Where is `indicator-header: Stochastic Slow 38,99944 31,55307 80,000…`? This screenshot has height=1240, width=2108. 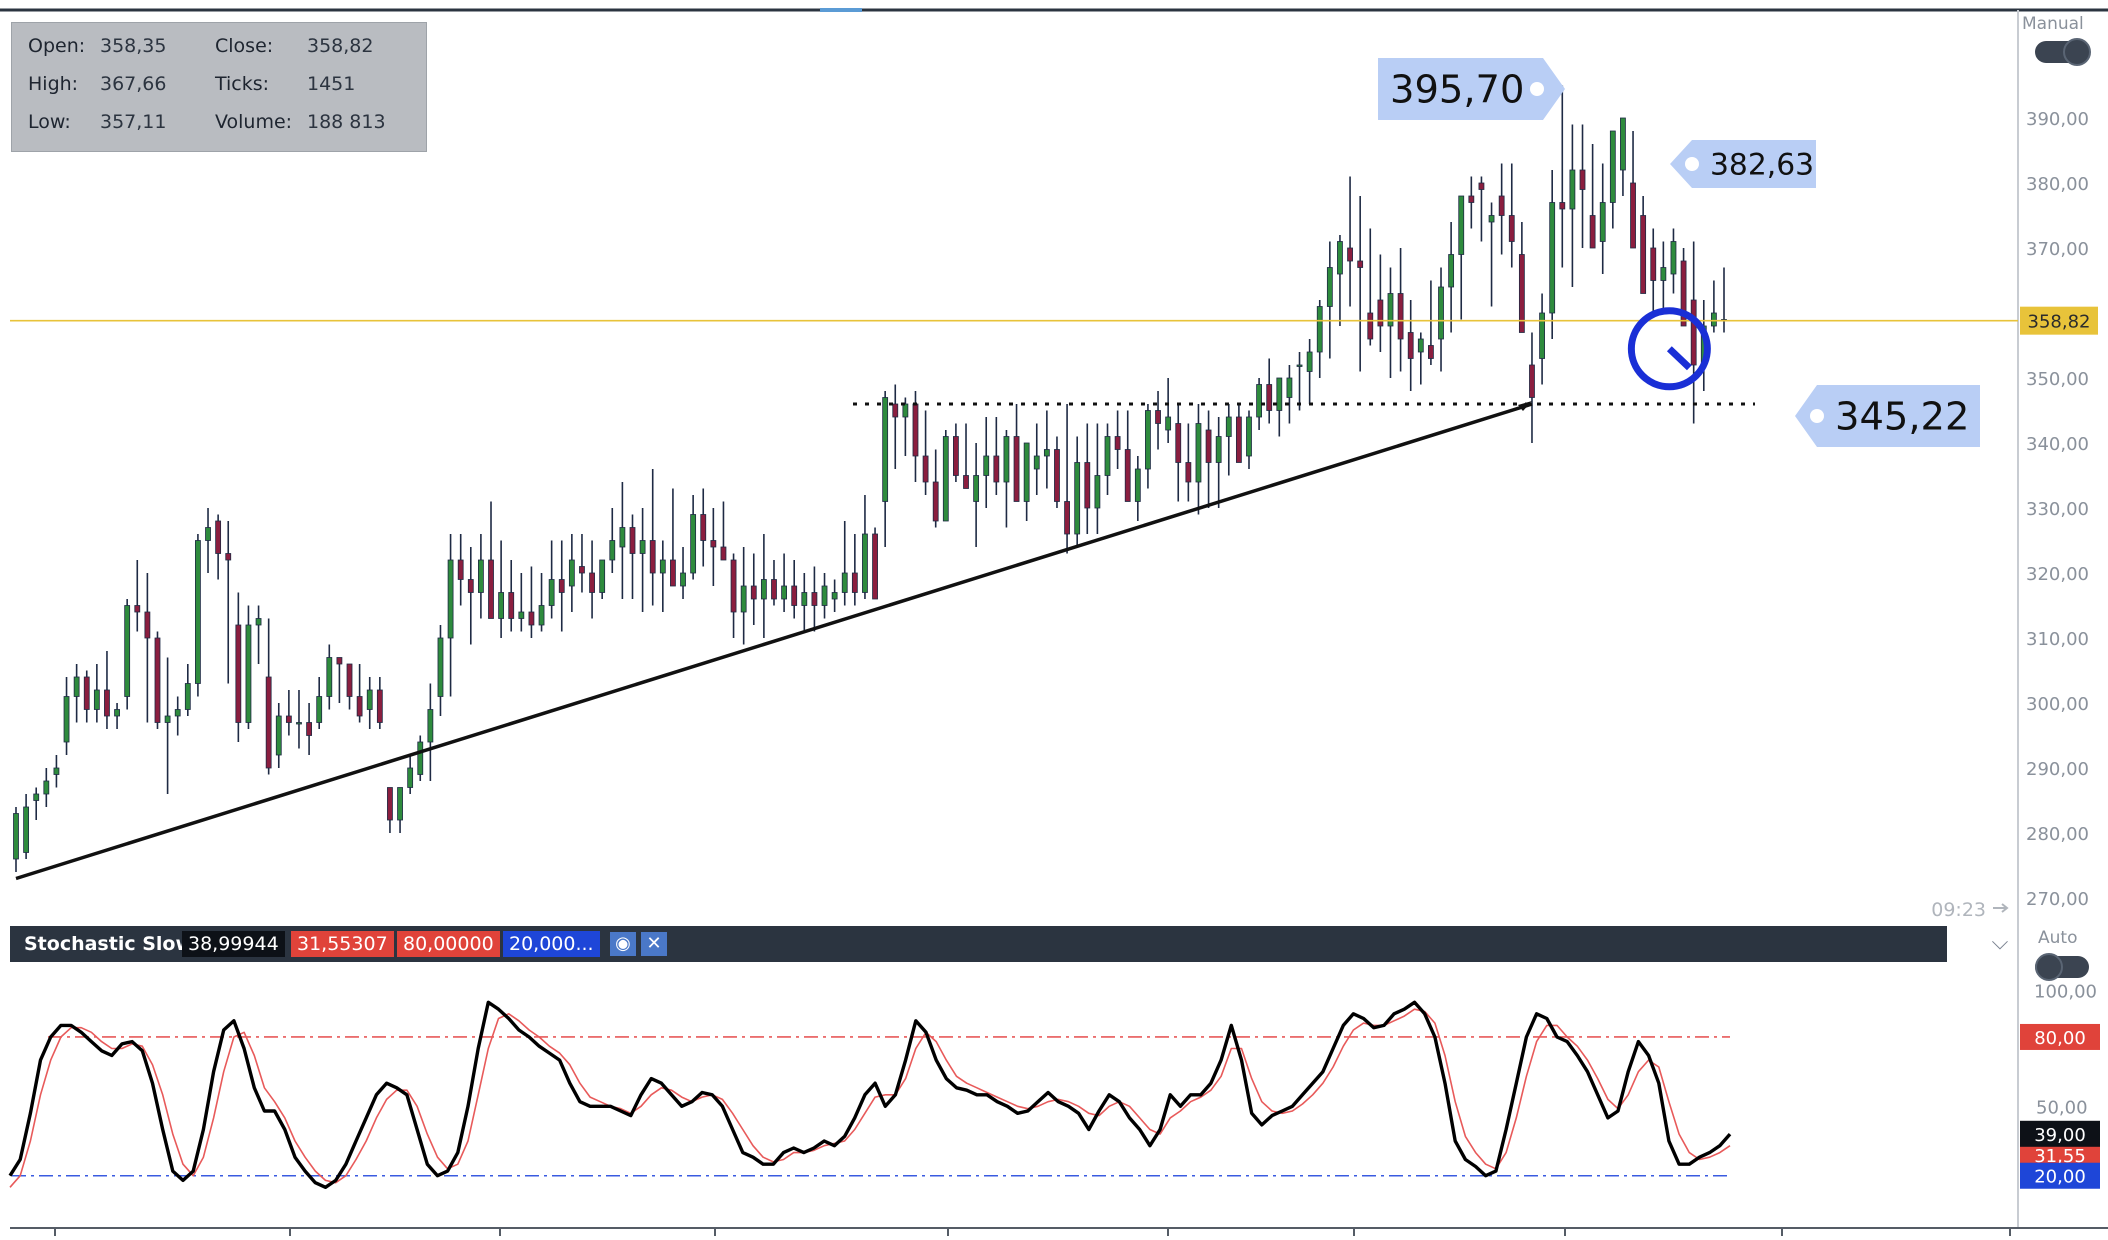 indicator-header: Stochastic Slow 38,99944 31,55307 80,000… is located at coordinates (978, 944).